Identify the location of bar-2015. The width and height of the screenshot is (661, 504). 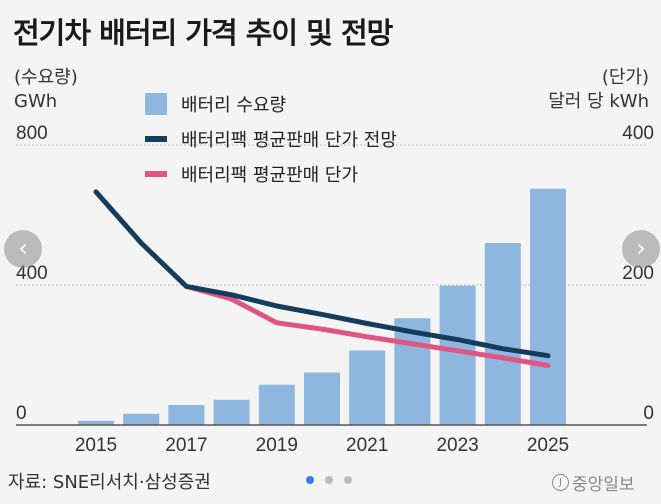
(96, 422).